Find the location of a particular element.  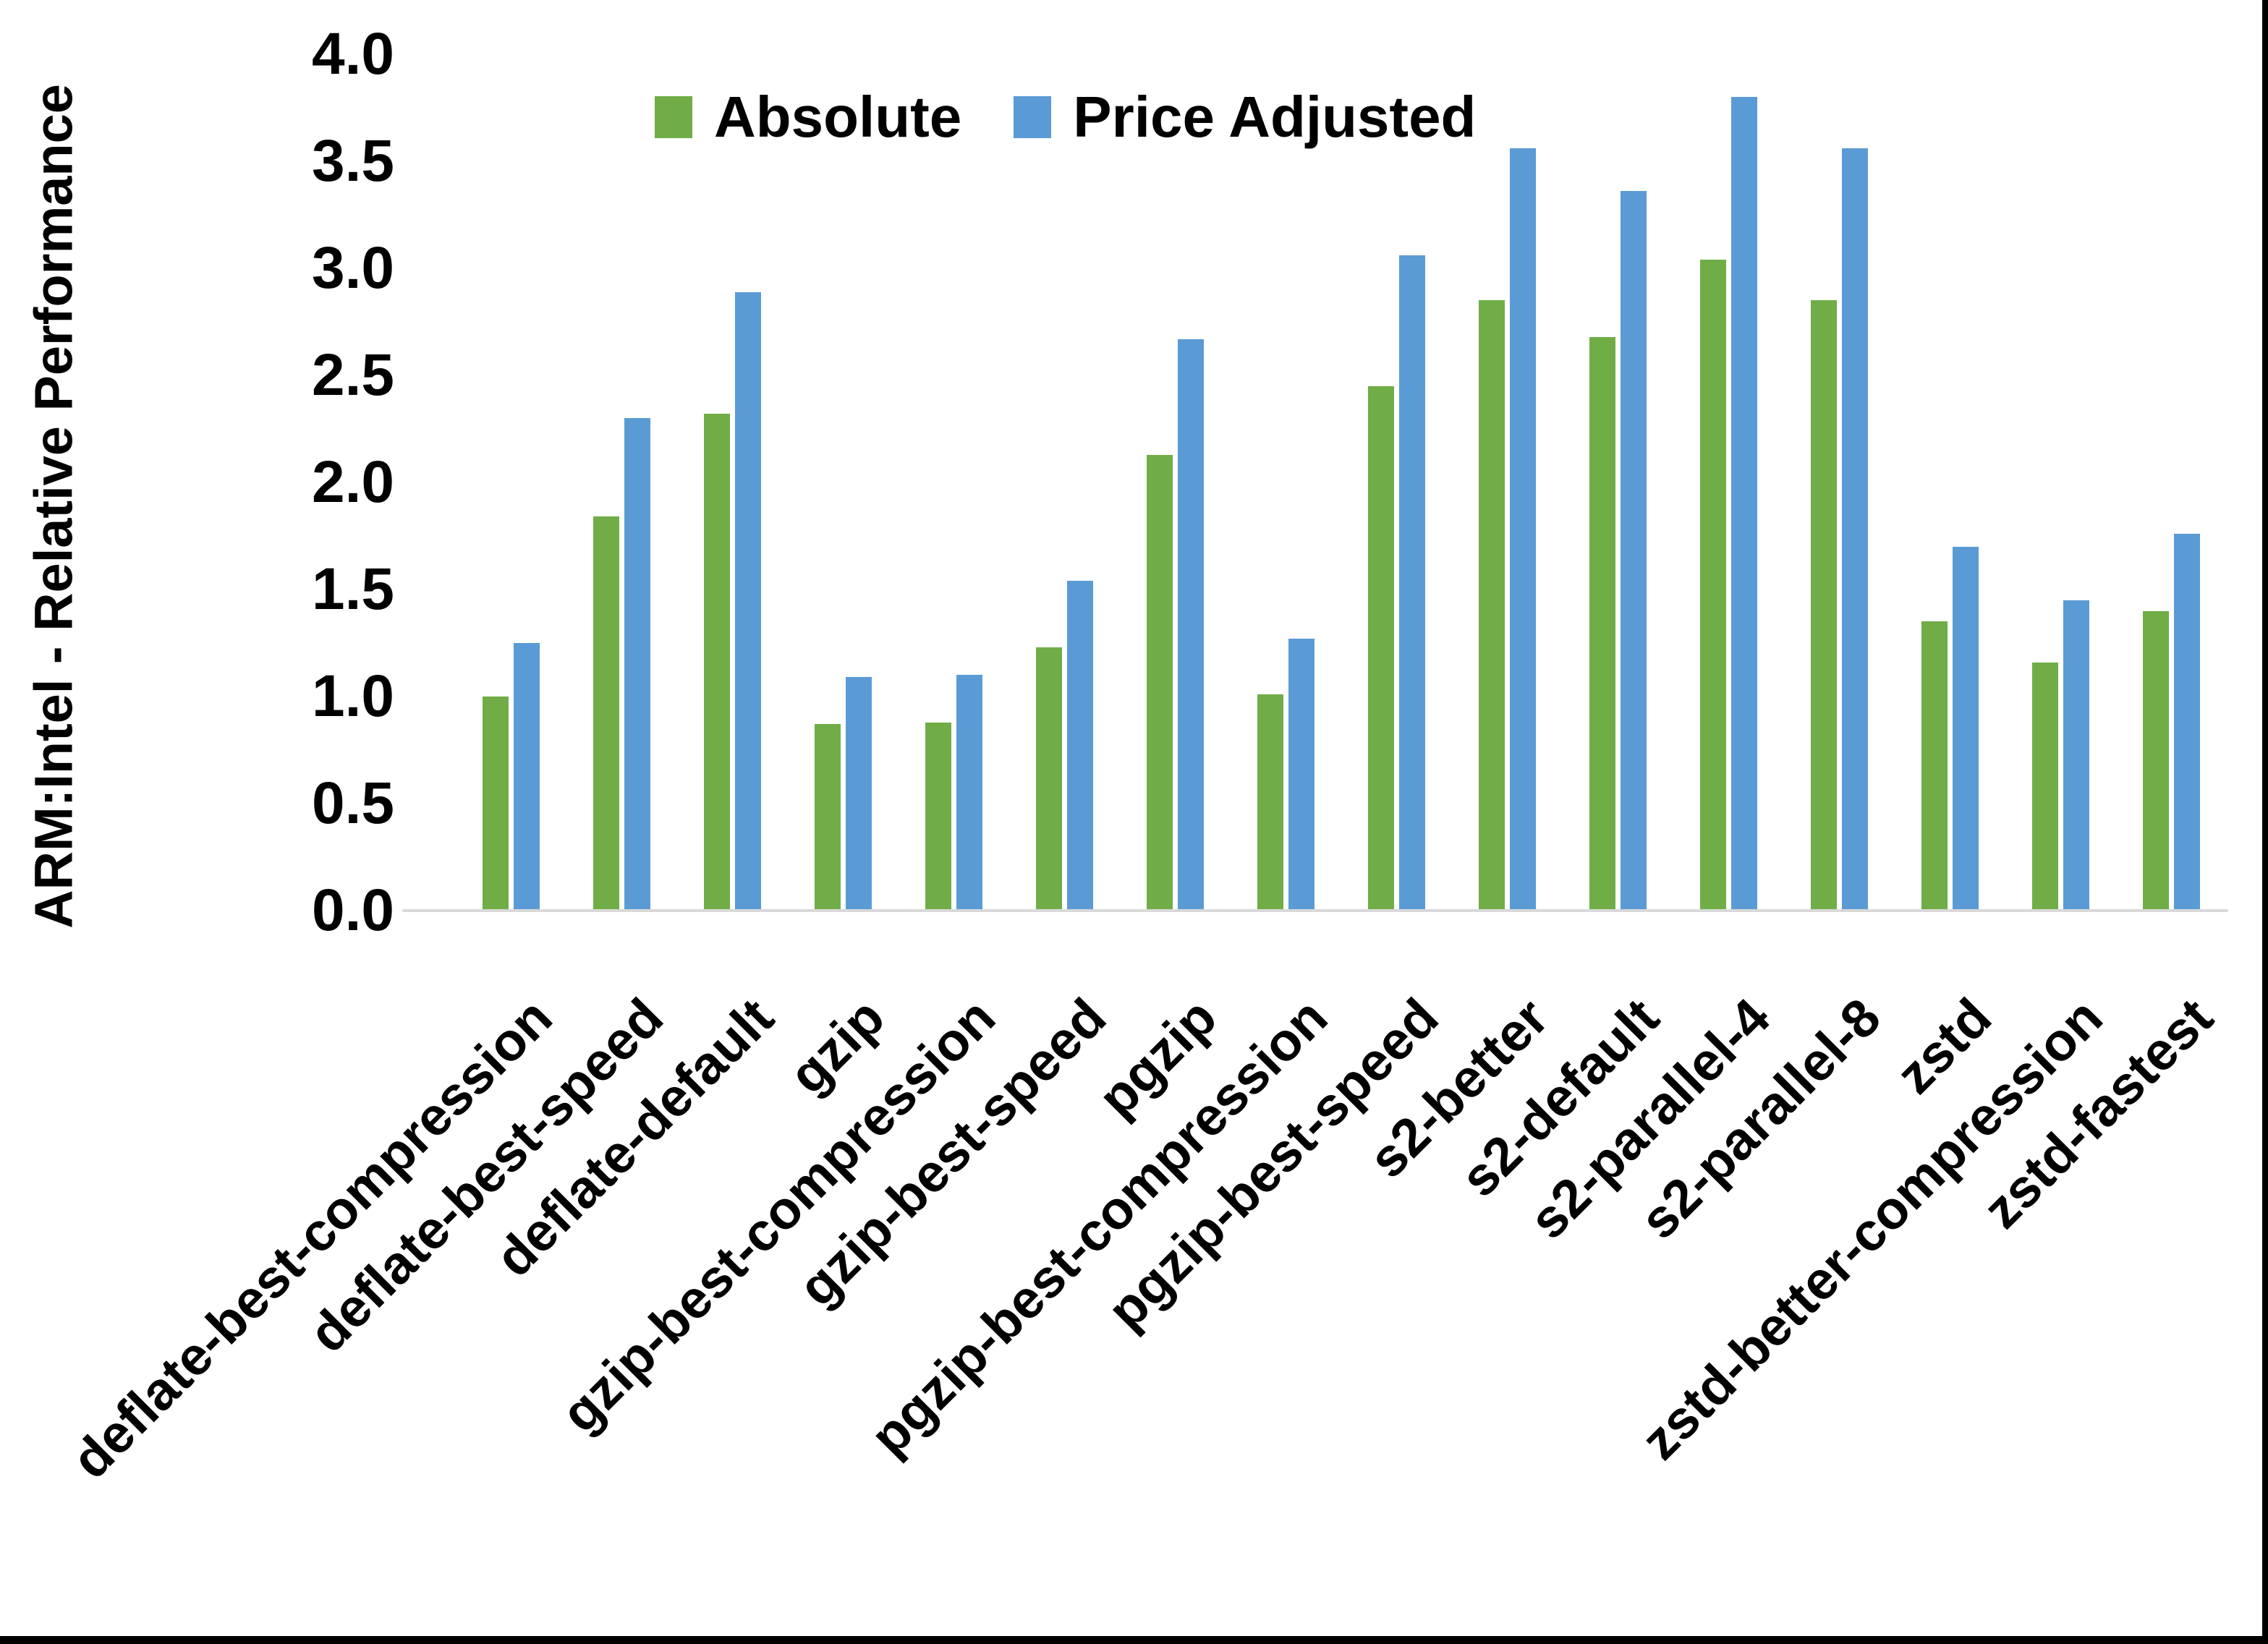

bar-absolute-s2-default is located at coordinates (1602, 624).